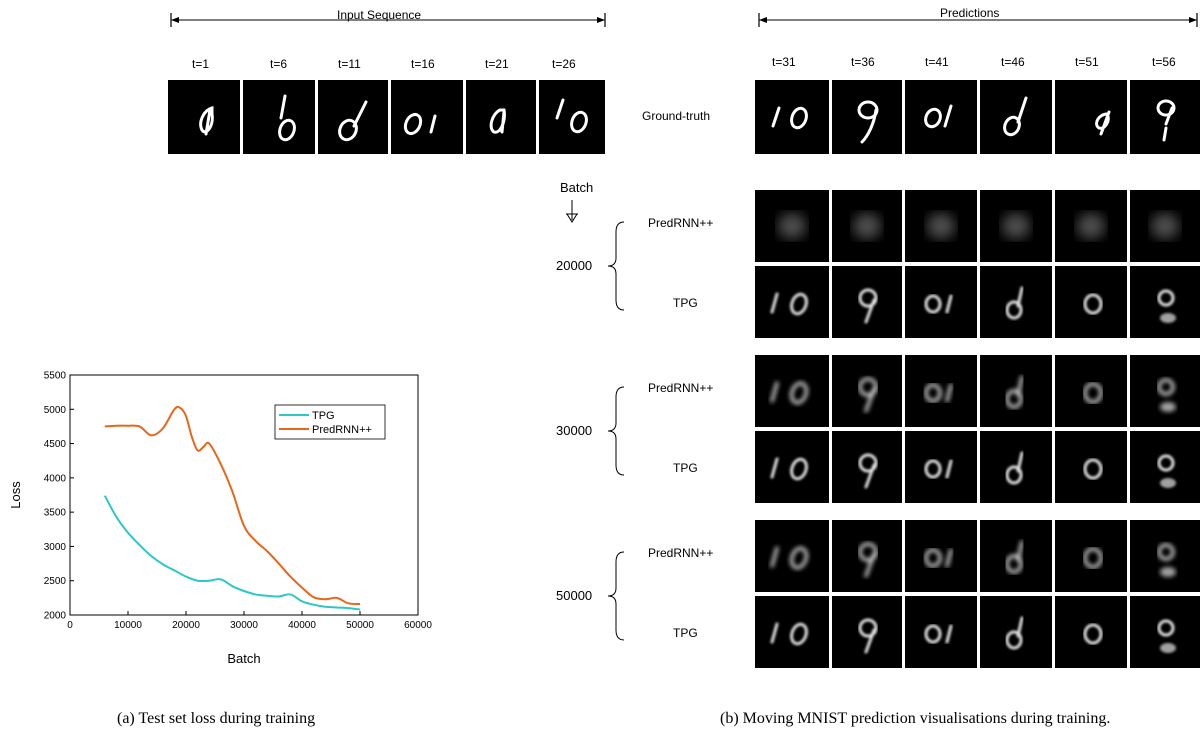 The height and width of the screenshot is (738, 1200). What do you see at coordinates (55, 547) in the screenshot?
I see `y-tick-label: 3000` at bounding box center [55, 547].